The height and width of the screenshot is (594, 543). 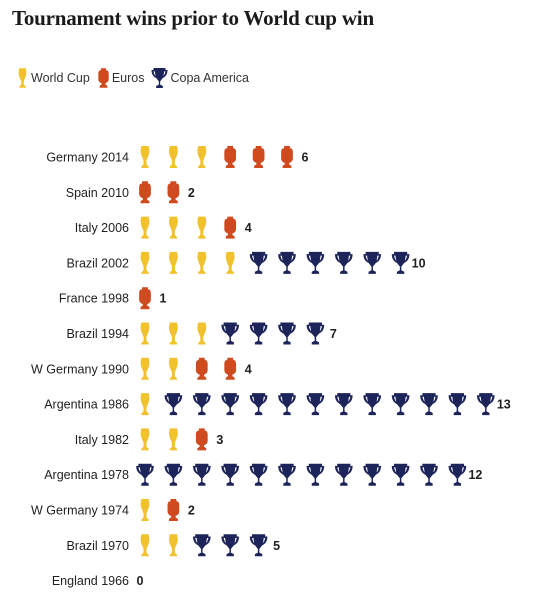 I want to click on legend-item-world-cup: World Cup, so click(x=53, y=78).